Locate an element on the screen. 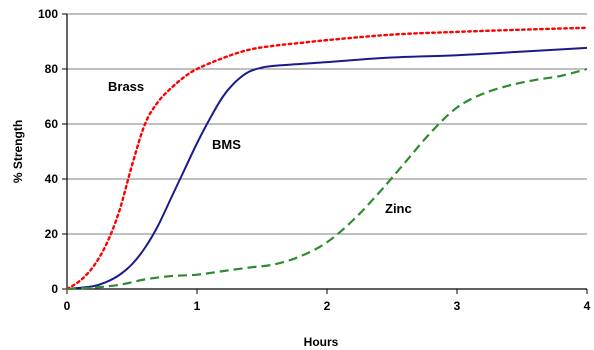  y-tick-label: 100 is located at coordinates (48, 14).